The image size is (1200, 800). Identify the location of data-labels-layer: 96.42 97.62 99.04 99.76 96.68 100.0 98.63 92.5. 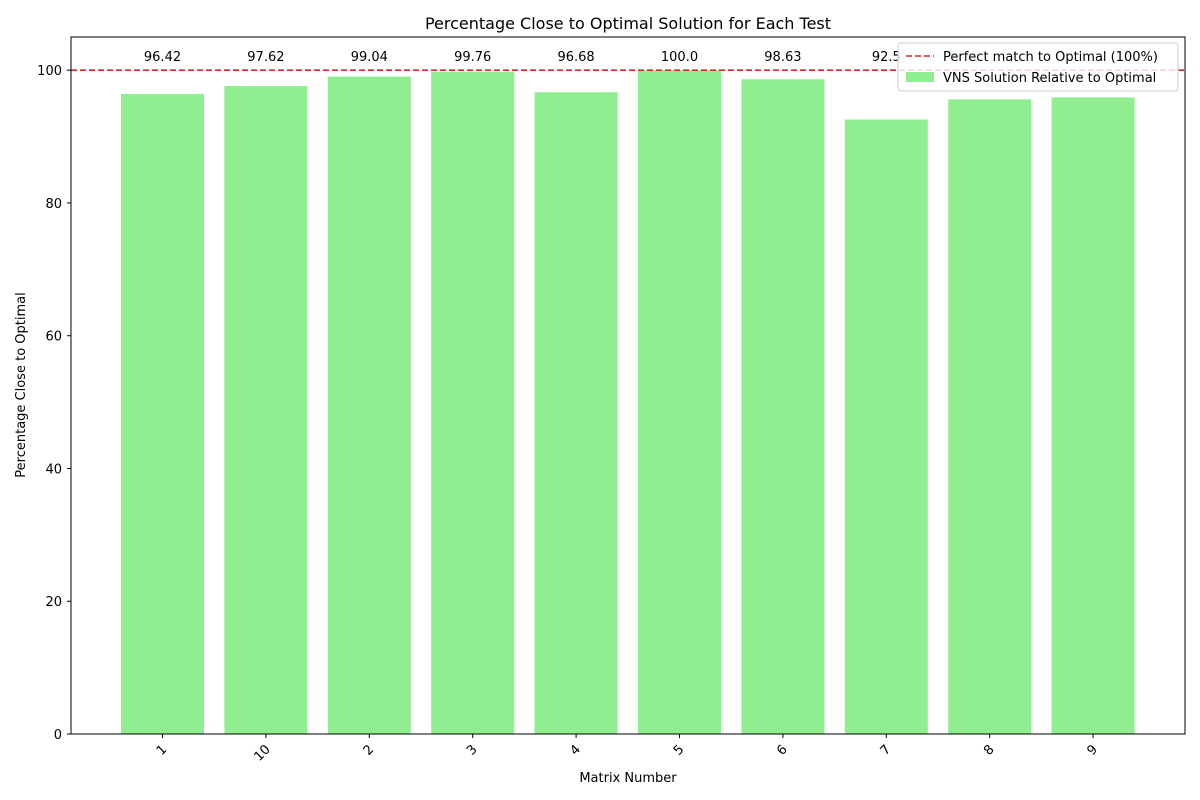
(522, 57).